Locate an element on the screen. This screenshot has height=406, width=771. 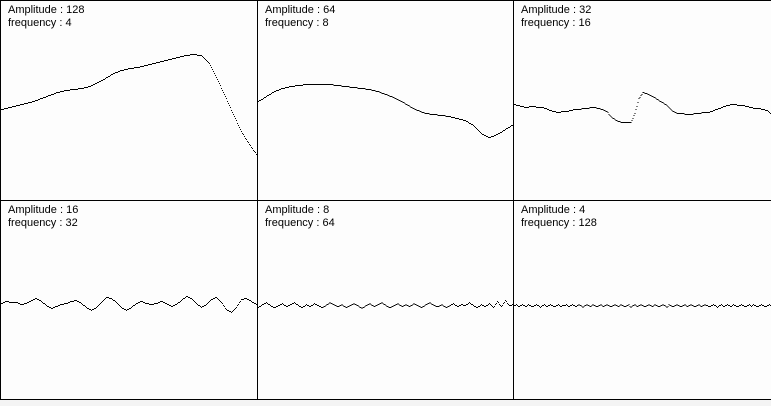
amplitude-label: Amplitude : 16 is located at coordinates (43, 210).